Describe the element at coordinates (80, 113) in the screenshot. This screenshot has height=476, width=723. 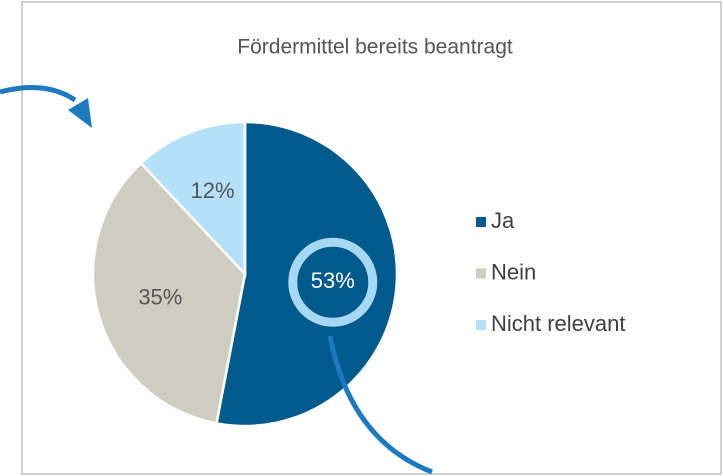
I see `arrow-left-head` at that location.